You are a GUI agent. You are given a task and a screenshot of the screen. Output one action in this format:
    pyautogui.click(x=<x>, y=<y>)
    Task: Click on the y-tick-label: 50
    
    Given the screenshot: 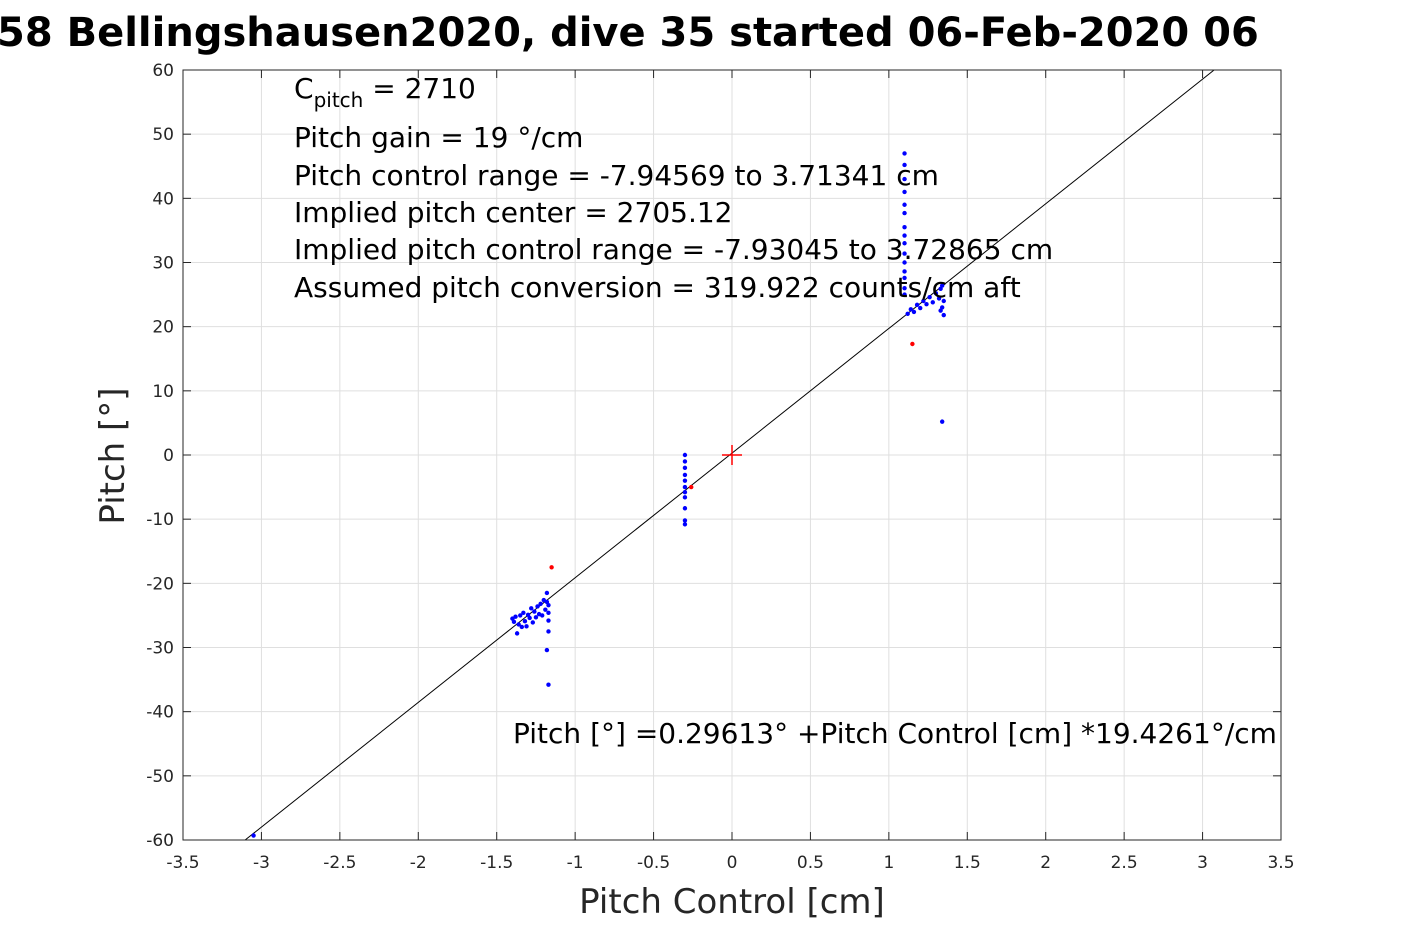 What is the action you would take?
    pyautogui.click(x=163, y=135)
    